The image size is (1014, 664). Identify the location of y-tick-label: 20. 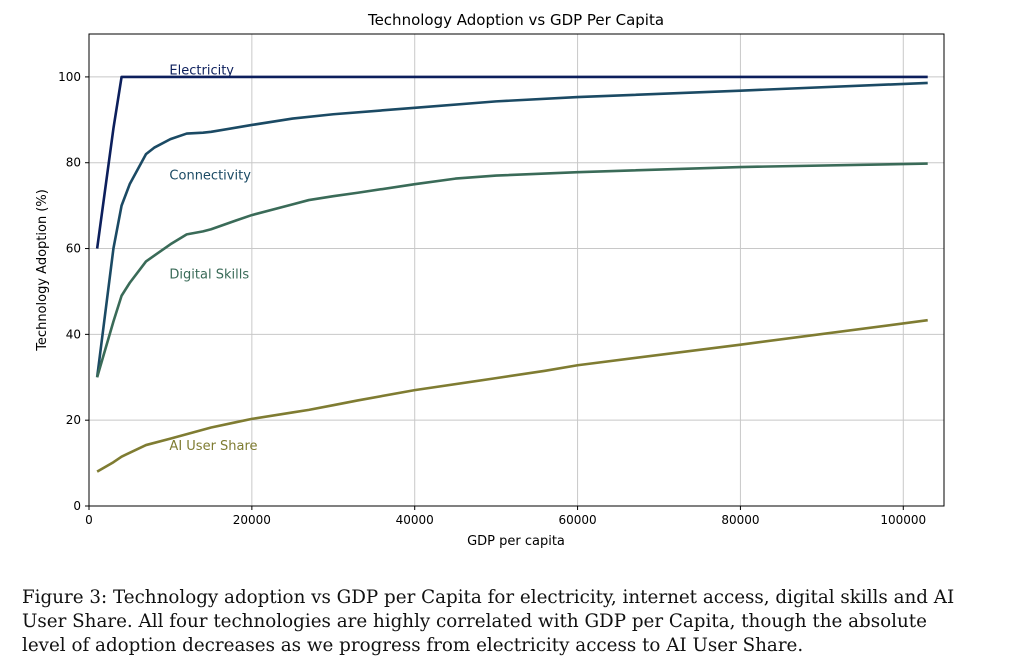
(73, 420).